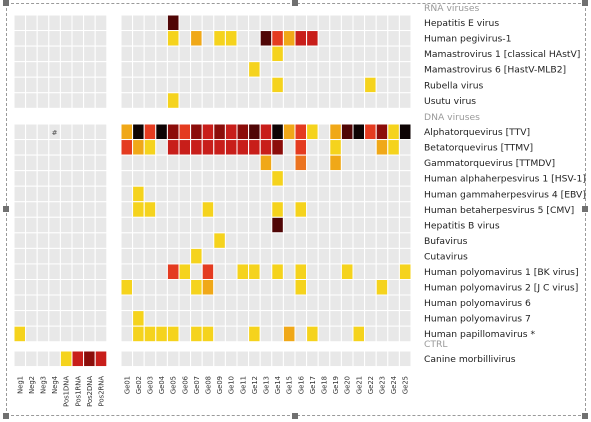 This screenshot has height=422, width=591. I want to click on resize-handle-top, so click(295, 3).